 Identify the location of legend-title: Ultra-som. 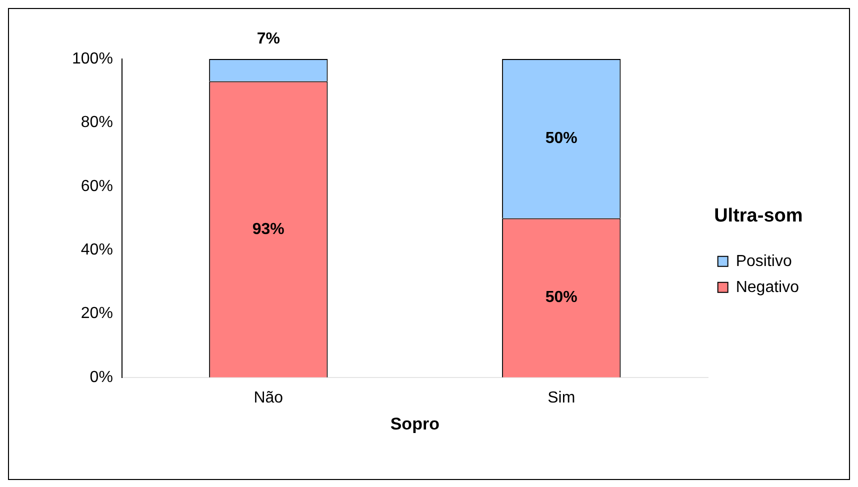
(758, 215).